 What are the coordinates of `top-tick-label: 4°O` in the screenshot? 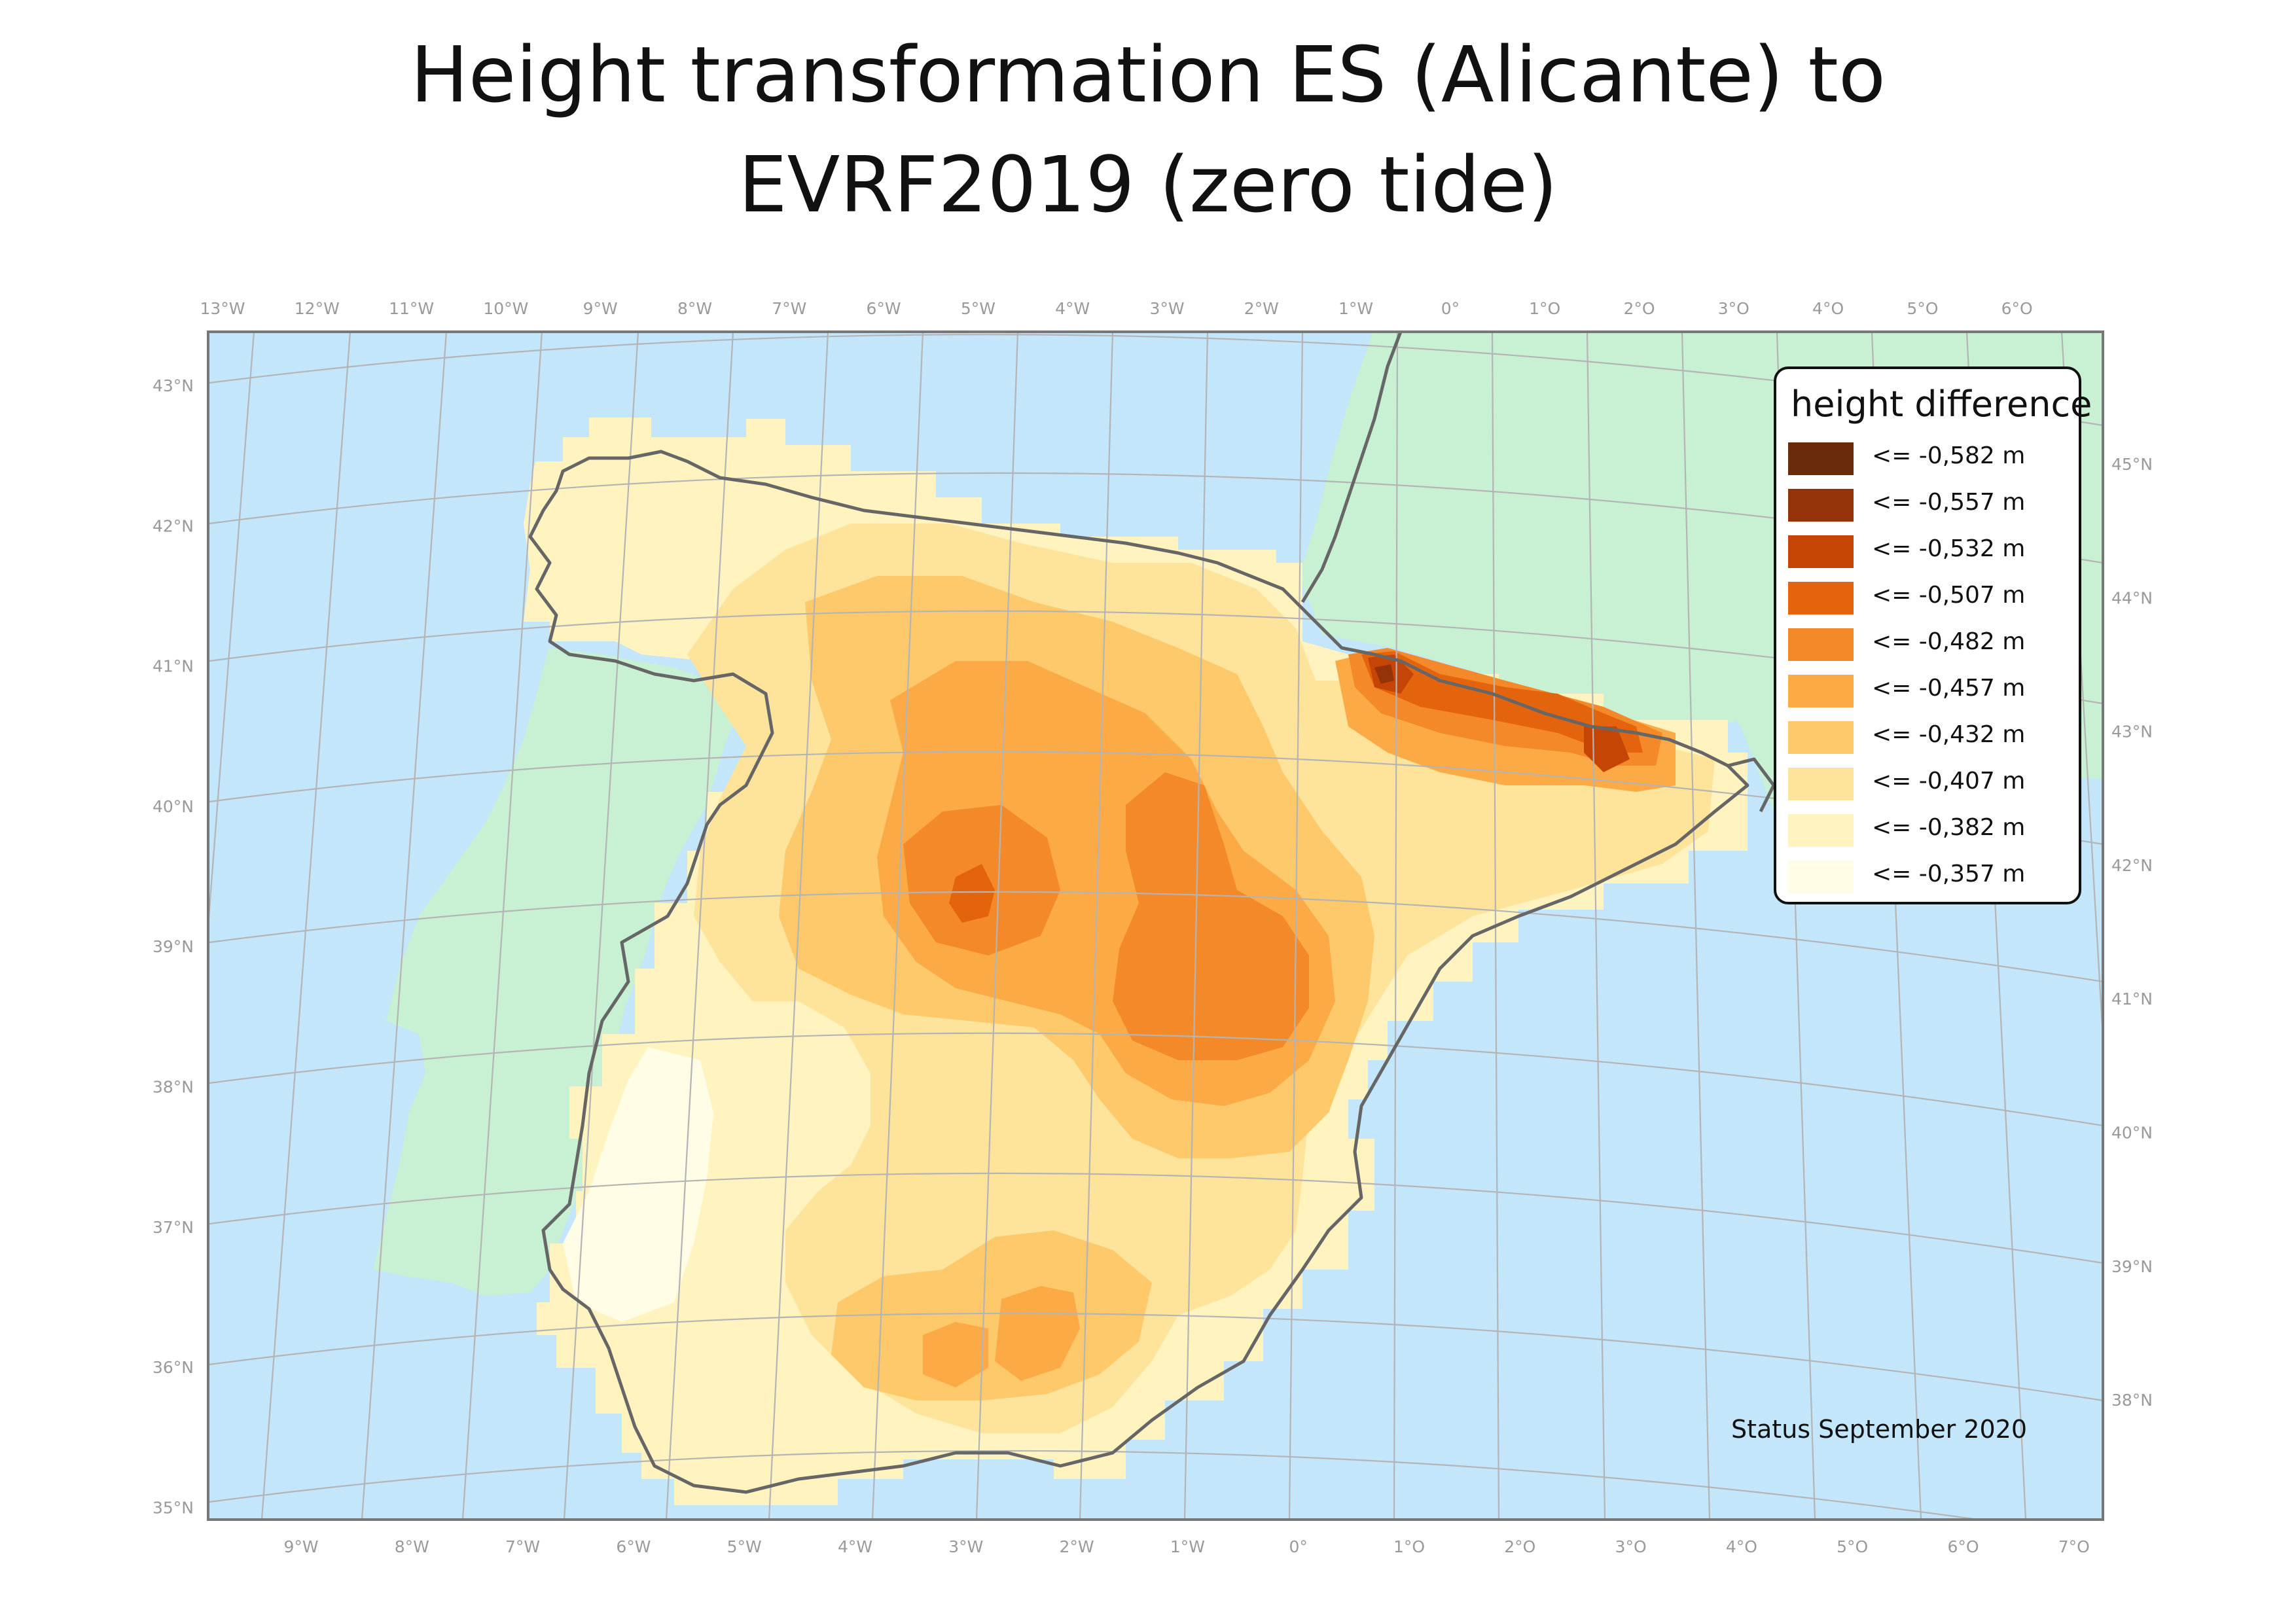 It's located at (1828, 308).